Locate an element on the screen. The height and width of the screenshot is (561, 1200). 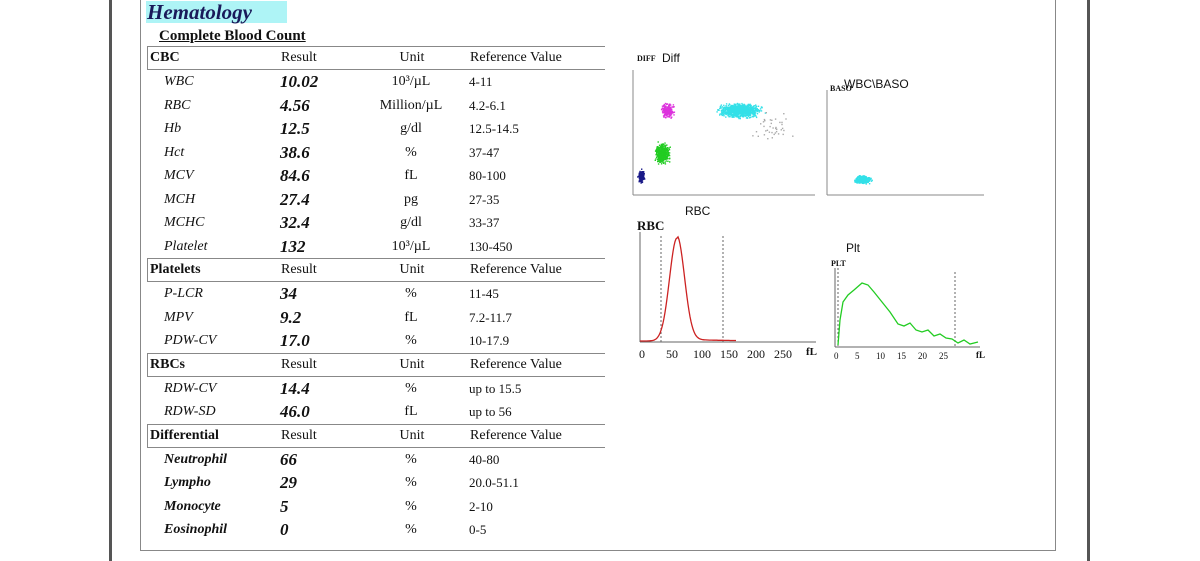
group-name: Platelets is located at coordinates (175, 269).